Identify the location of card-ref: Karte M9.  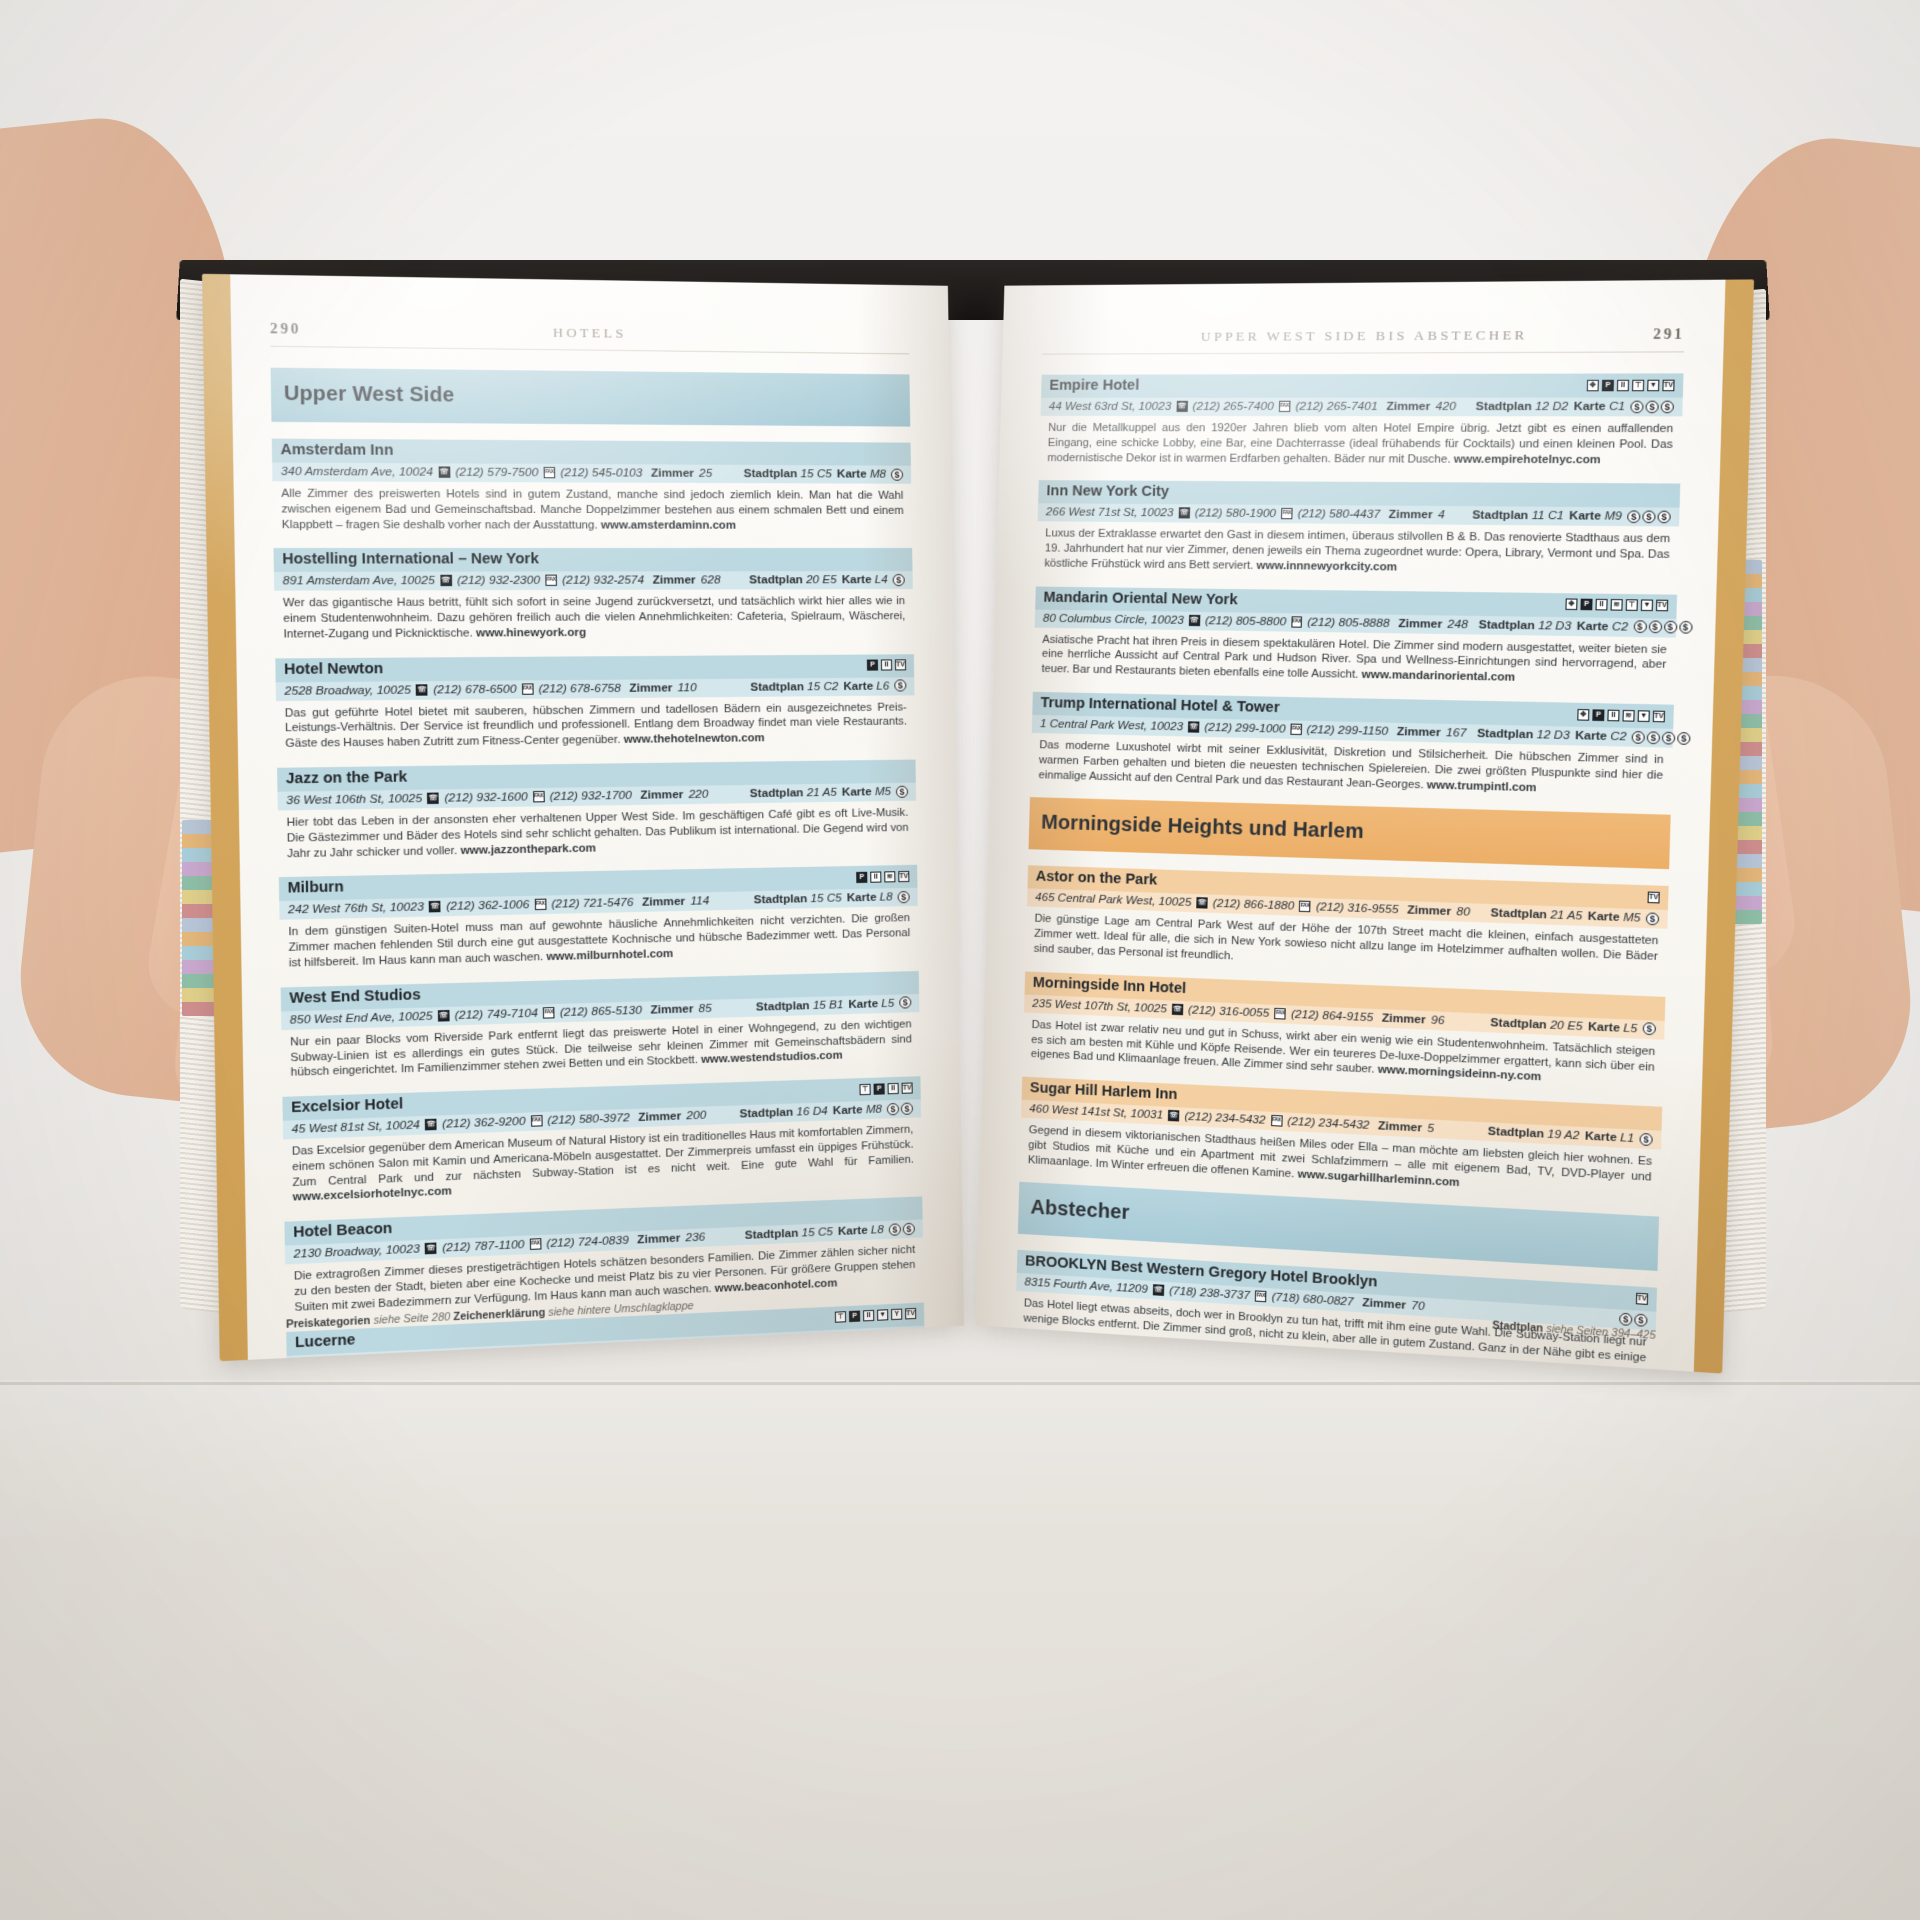
(1596, 516).